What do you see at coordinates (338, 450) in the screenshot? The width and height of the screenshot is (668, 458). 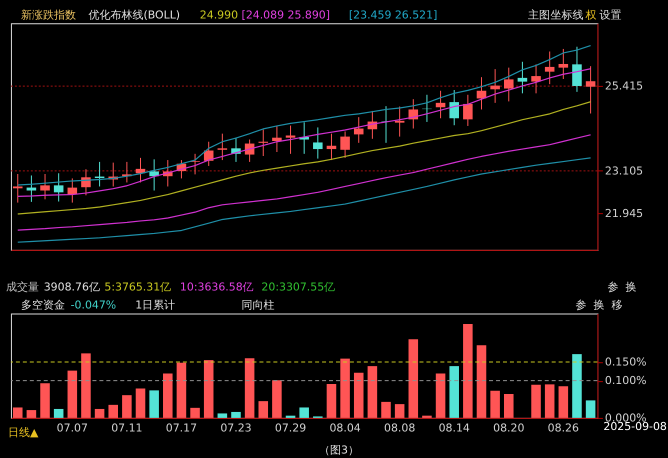 I see `text: （图3）` at bounding box center [338, 450].